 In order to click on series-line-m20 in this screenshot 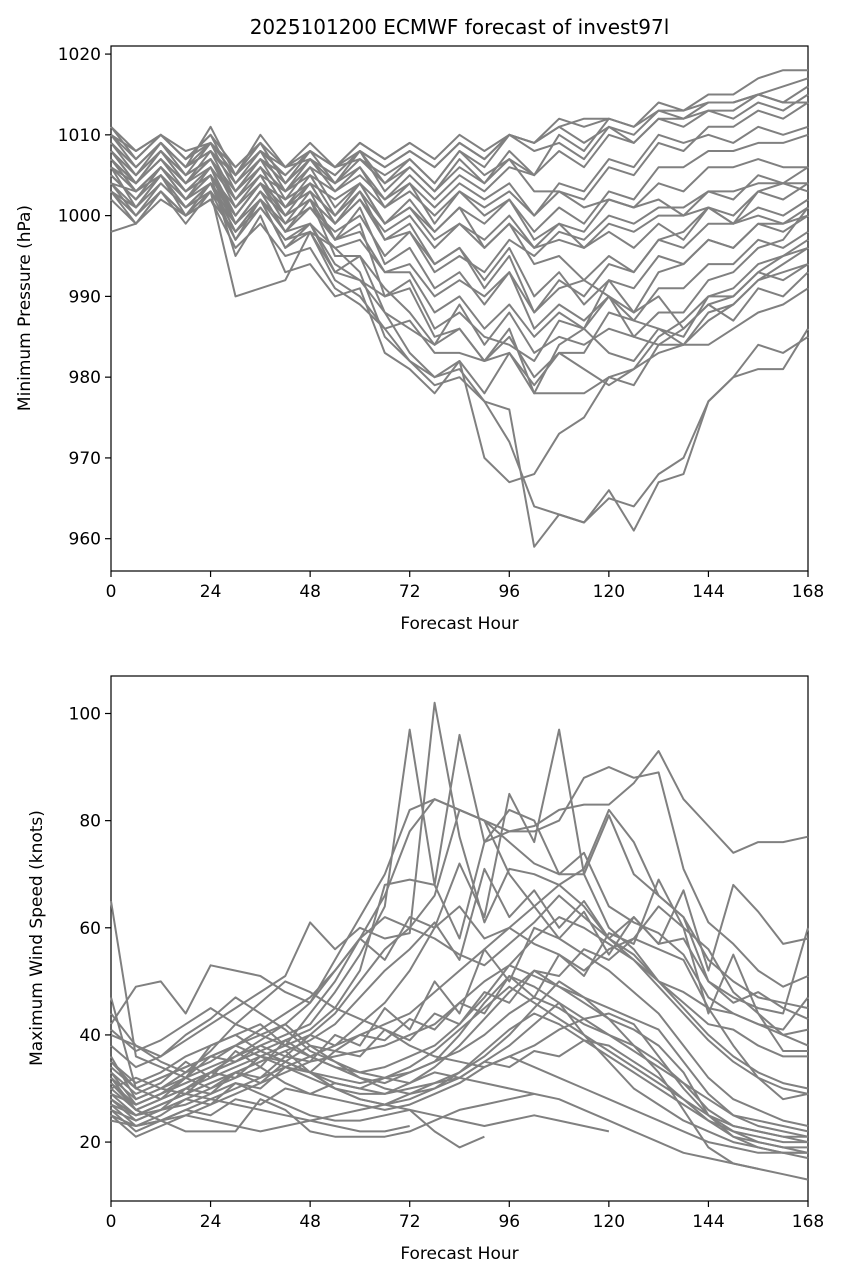, I will do `click(459, 1054)`.